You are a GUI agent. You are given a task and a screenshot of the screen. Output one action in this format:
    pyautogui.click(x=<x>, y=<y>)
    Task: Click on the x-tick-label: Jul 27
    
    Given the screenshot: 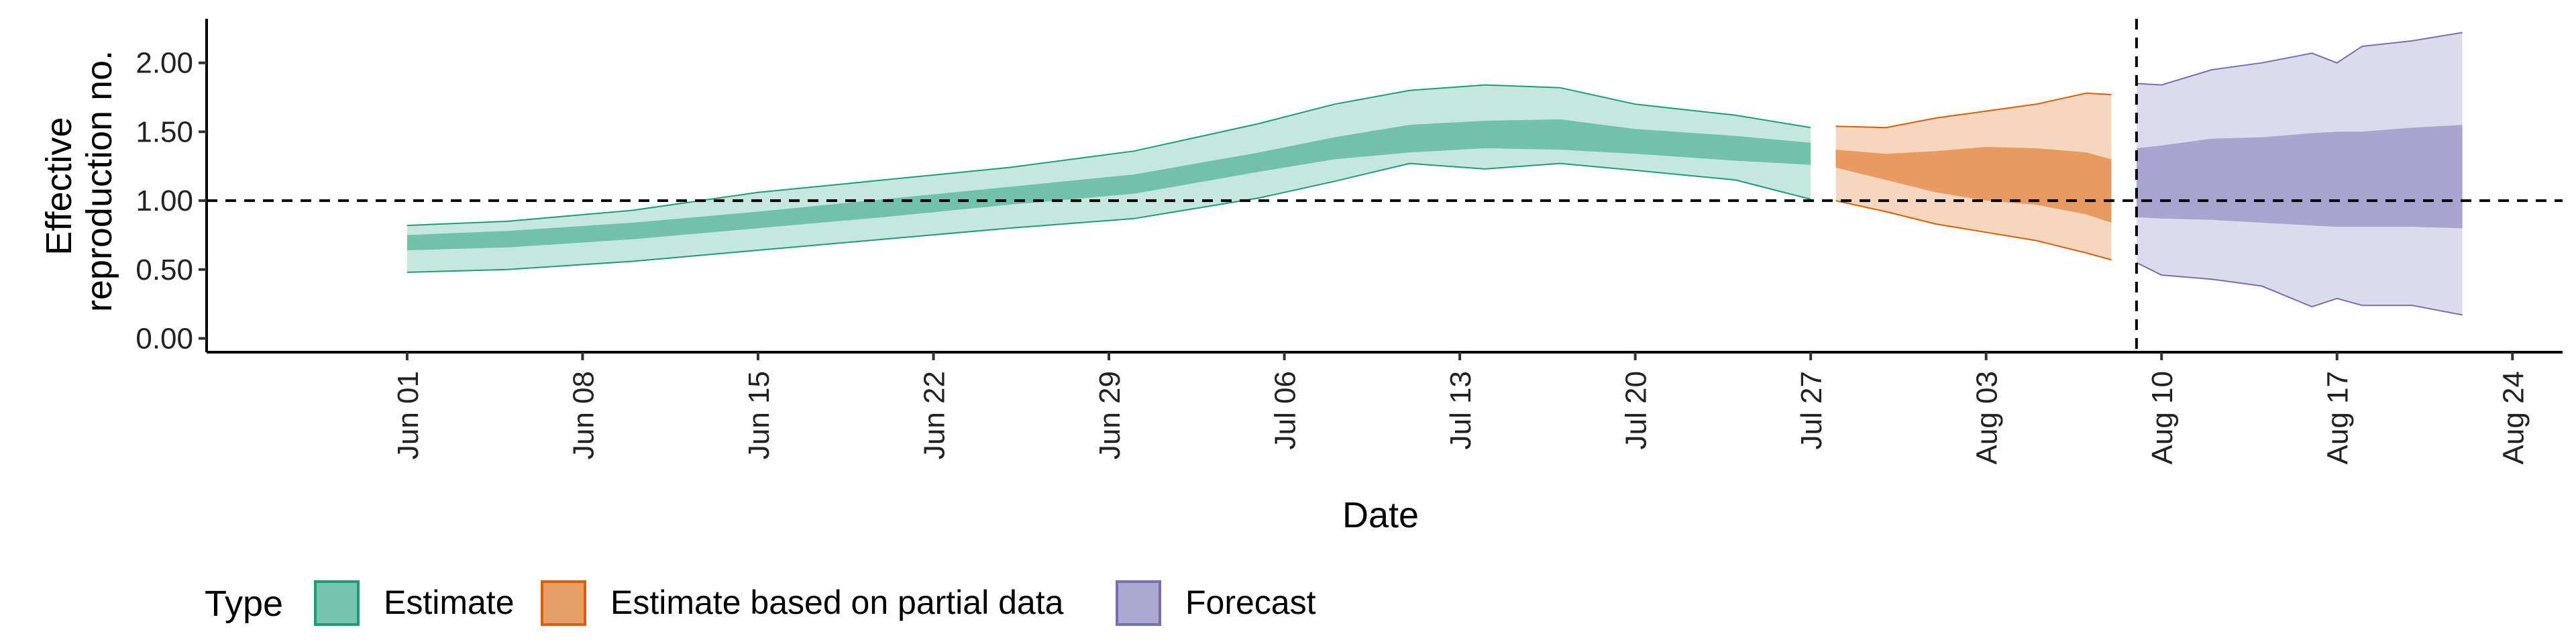 What is the action you would take?
    pyautogui.click(x=1811, y=410)
    